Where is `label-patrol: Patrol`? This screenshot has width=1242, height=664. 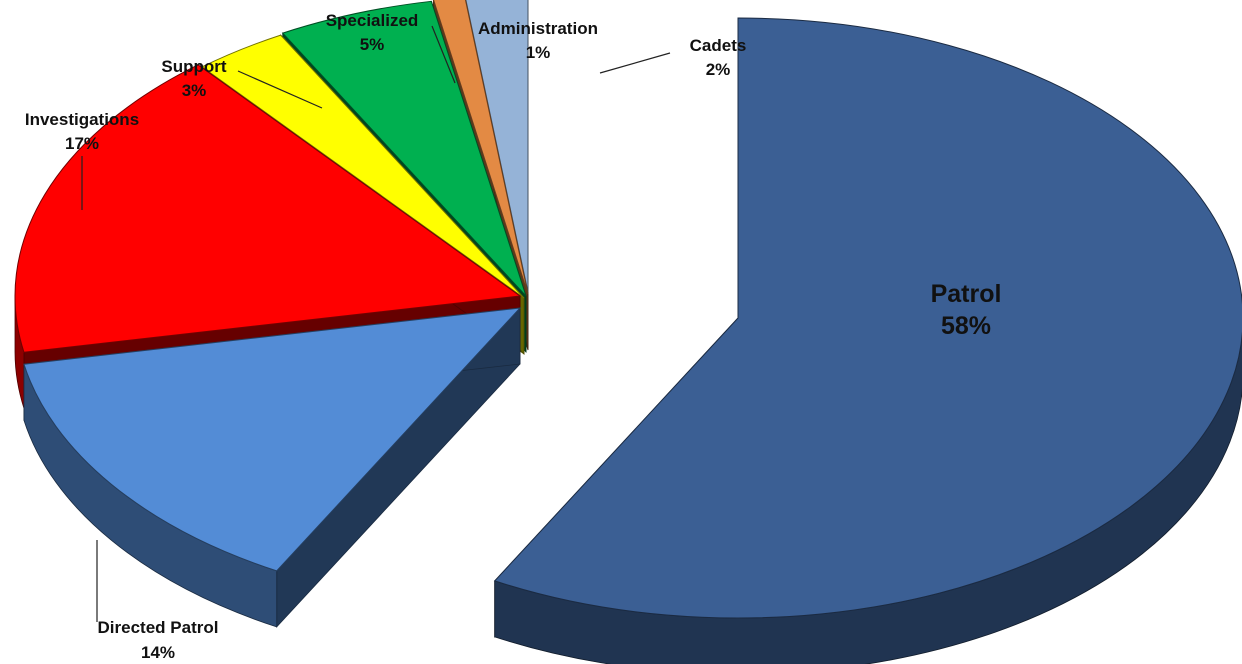 label-patrol: Patrol is located at coordinates (966, 294).